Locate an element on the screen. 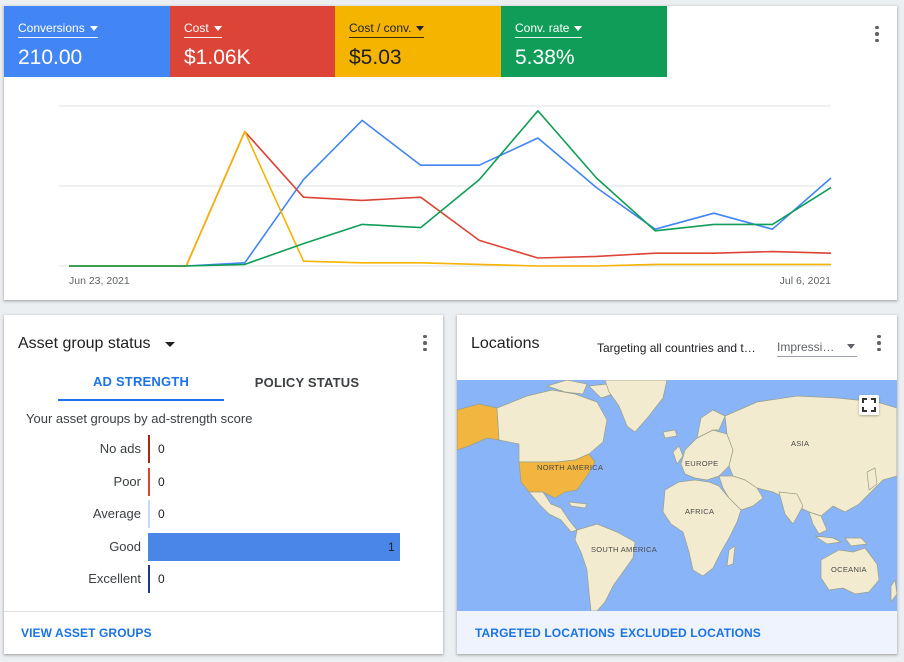 The height and width of the screenshot is (662, 904). map-region-indonesia is located at coordinates (841, 541).